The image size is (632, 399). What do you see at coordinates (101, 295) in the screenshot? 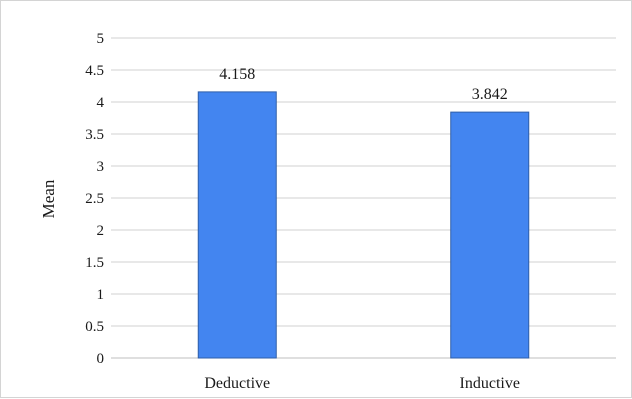
I see `y-tick-label: 1` at bounding box center [101, 295].